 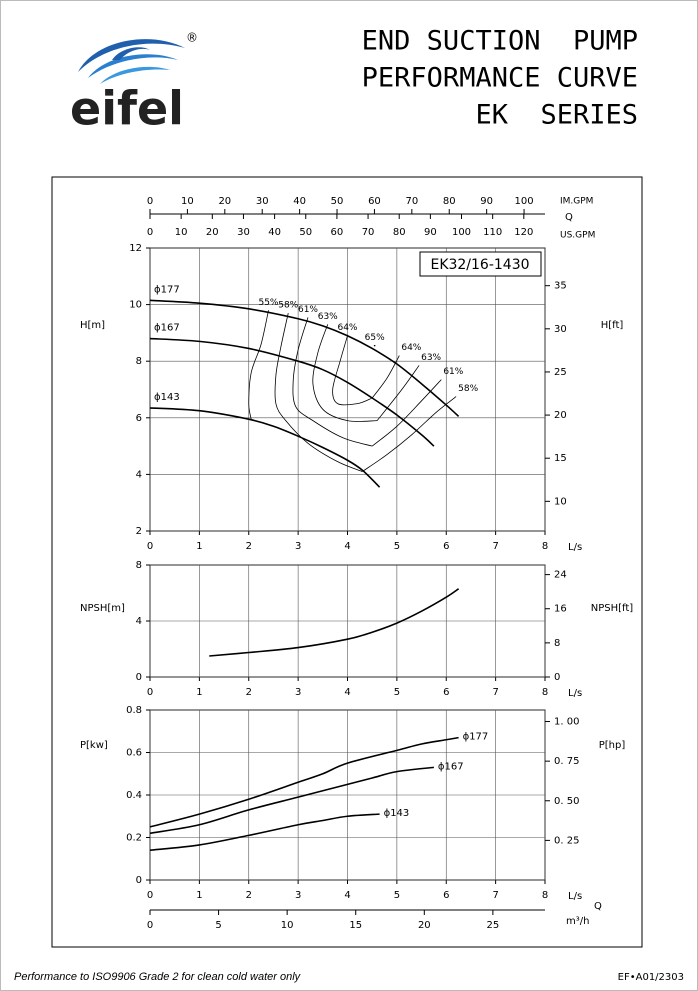 I want to click on y2-tick-label: 20, so click(x=560, y=415).